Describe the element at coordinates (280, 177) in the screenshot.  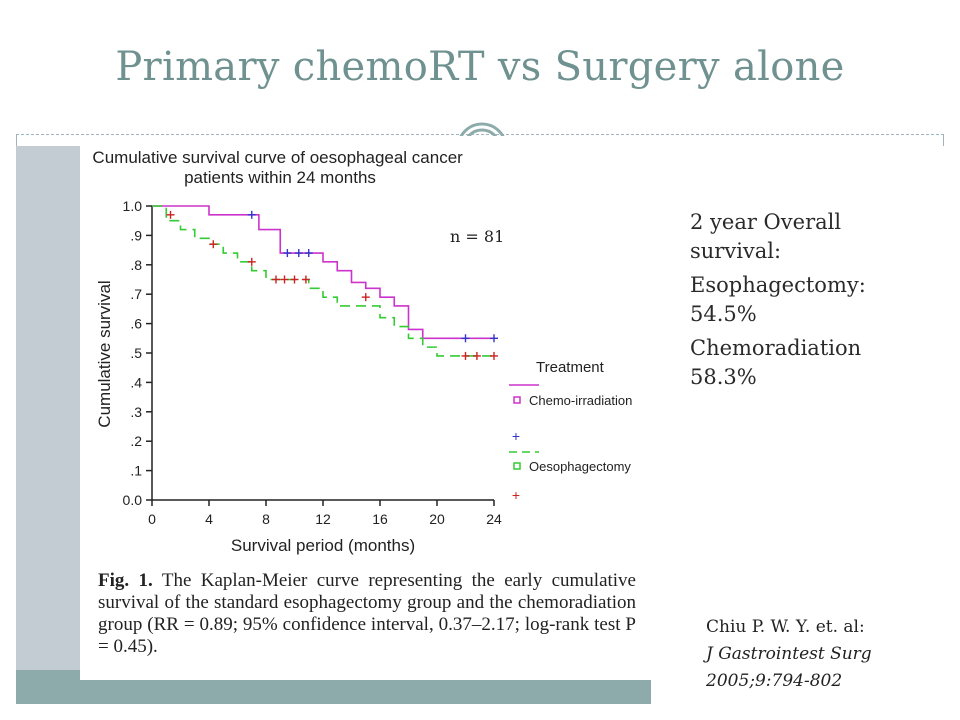
I see `chart-title-line-2: patients within 24 months` at that location.